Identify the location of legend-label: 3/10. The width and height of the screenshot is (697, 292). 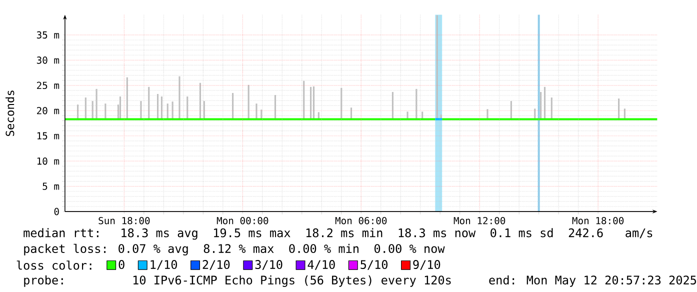
(268, 265).